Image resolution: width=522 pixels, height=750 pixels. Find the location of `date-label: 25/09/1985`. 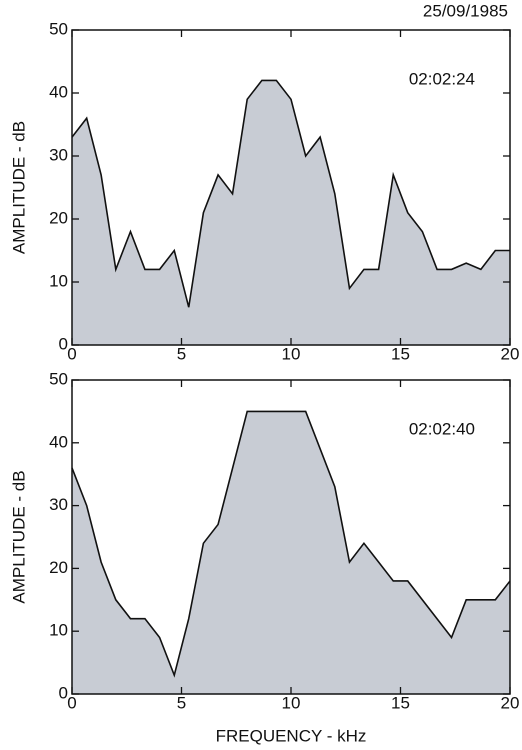

date-label: 25/09/1985 is located at coordinates (465, 10).